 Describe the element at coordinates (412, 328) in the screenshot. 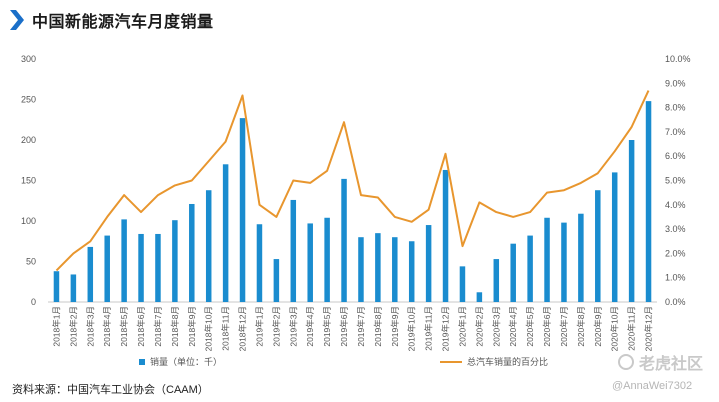

I see `x-tick-label: 2019年10月` at that location.